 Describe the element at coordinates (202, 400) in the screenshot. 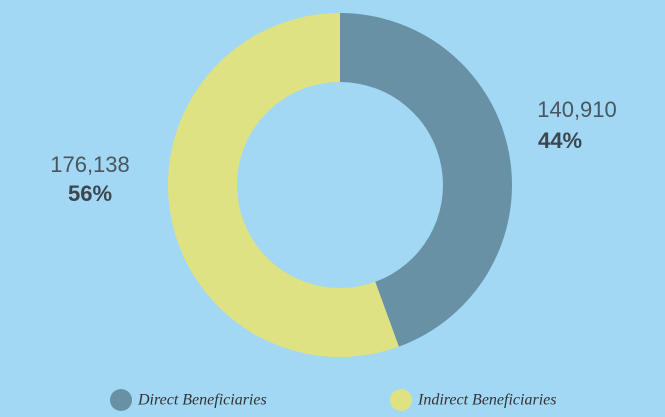

I see `legend-label: Direct Beneficiaries` at that location.